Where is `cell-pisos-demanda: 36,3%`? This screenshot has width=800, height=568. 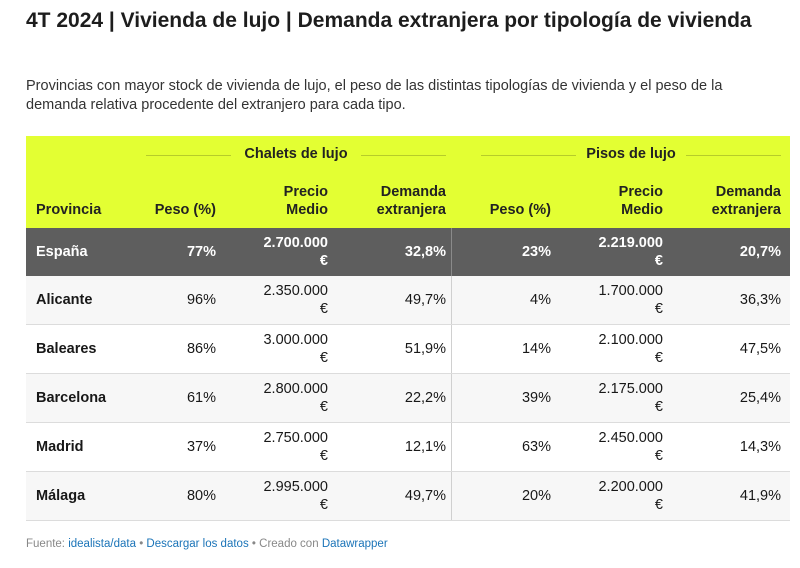 cell-pisos-demanda: 36,3% is located at coordinates (760, 300).